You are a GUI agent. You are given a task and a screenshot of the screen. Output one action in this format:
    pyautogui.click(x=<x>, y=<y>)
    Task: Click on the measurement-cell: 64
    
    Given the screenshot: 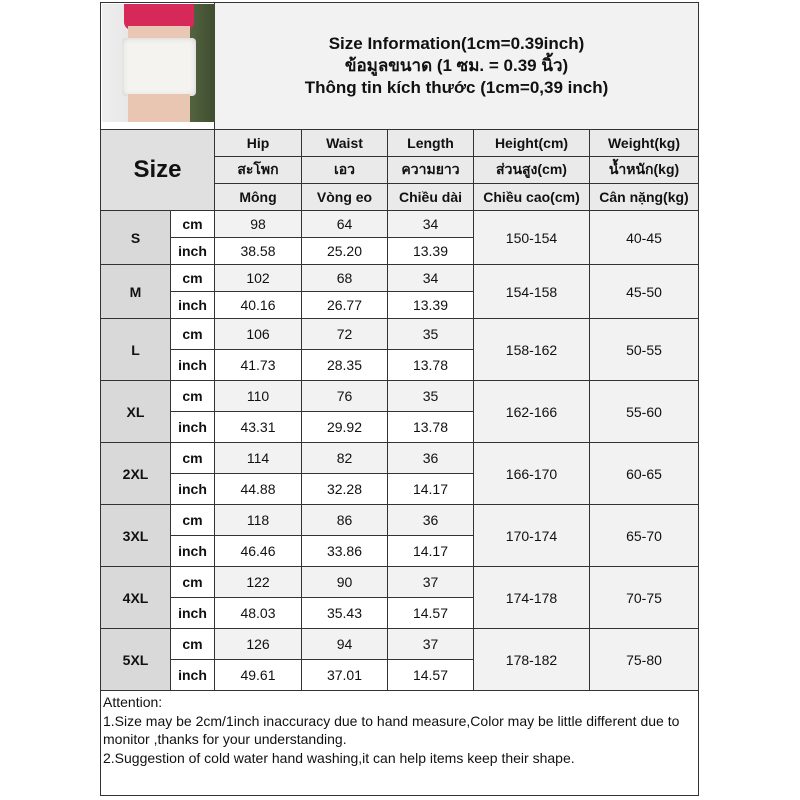 What is the action you would take?
    pyautogui.click(x=344, y=224)
    